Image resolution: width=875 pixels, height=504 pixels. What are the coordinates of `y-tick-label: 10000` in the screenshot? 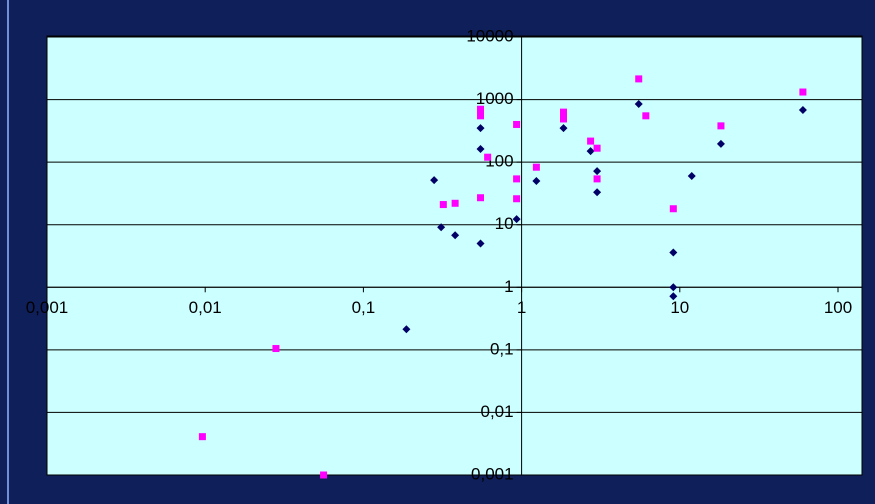 It's located at (489, 35).